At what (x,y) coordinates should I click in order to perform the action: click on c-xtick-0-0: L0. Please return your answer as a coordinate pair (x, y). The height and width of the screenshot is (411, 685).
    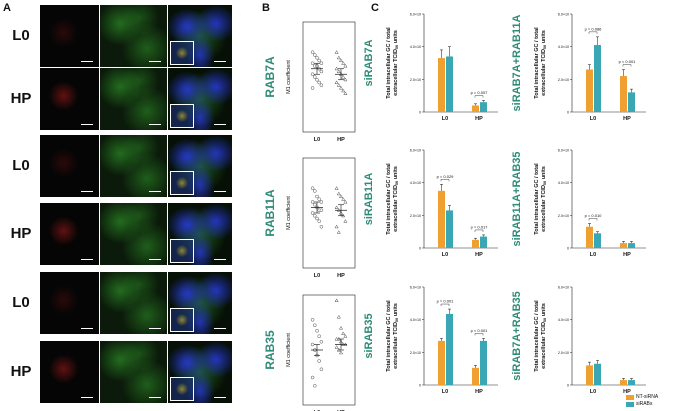
    Looking at the image, I should click on (445, 119).